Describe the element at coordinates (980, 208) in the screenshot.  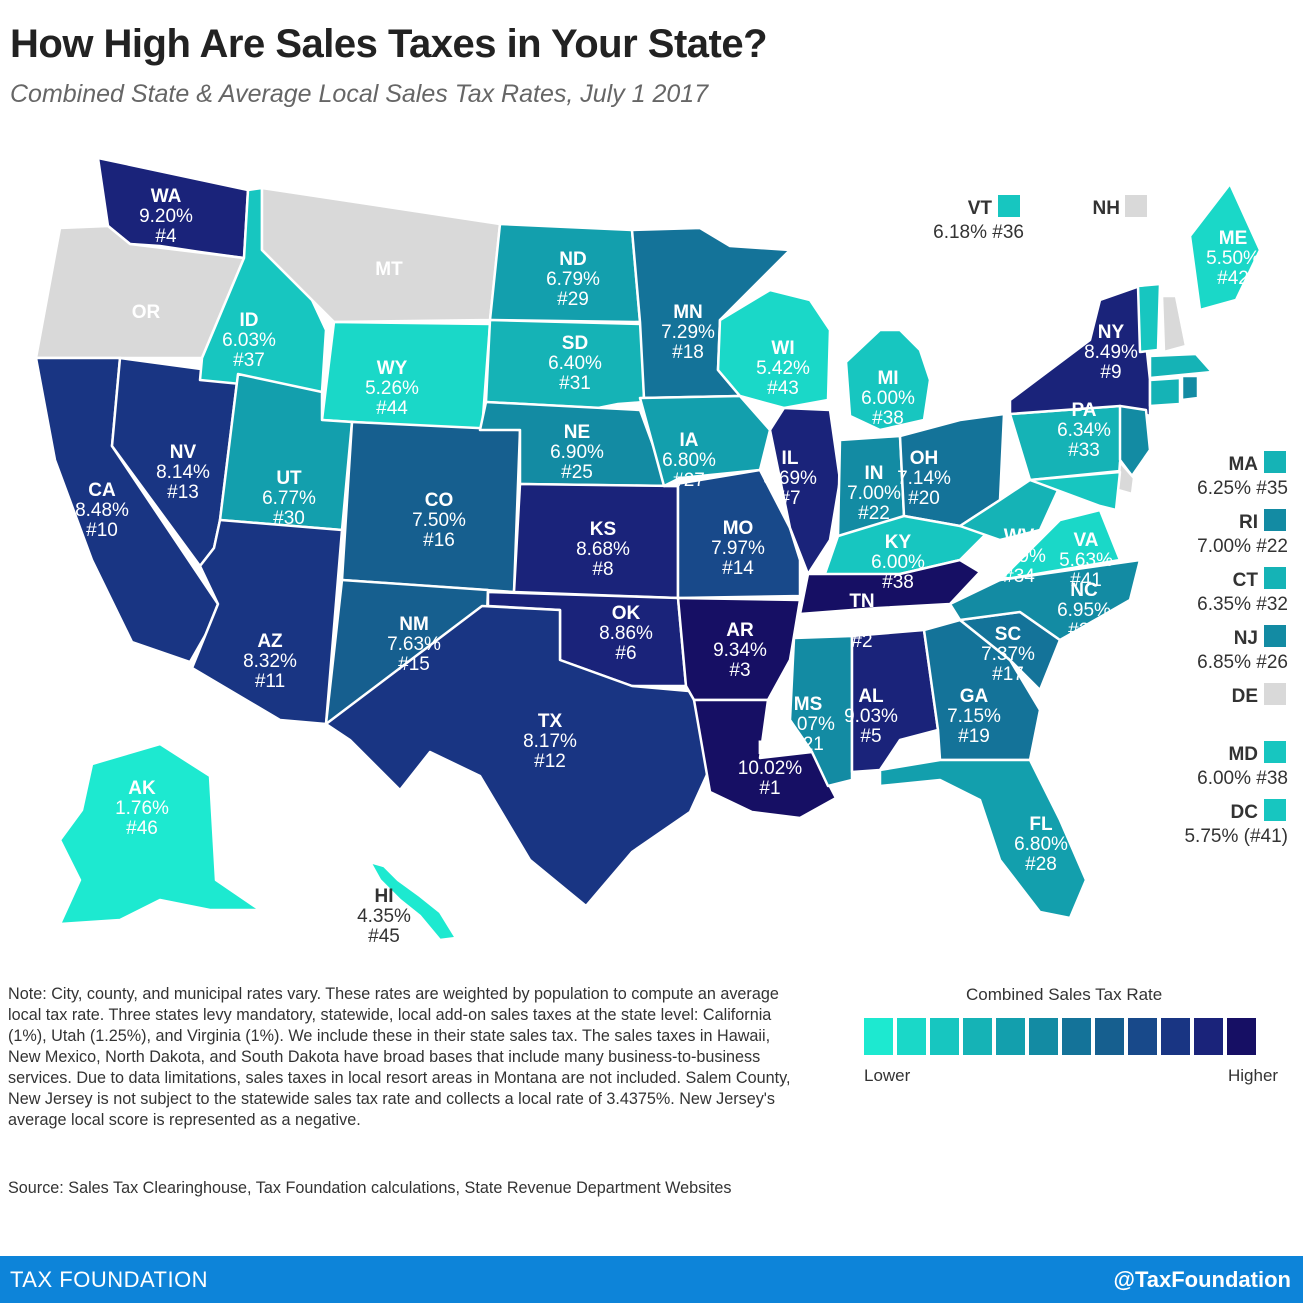
I see `vt-callout-abbr: VT` at that location.